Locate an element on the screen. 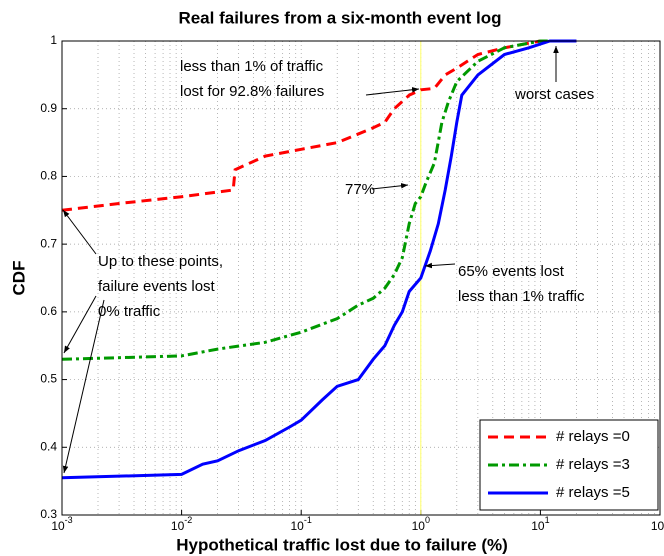 Image resolution: width=664 pixels, height=556 pixels. annotation: 65% events lost is located at coordinates (511, 271).